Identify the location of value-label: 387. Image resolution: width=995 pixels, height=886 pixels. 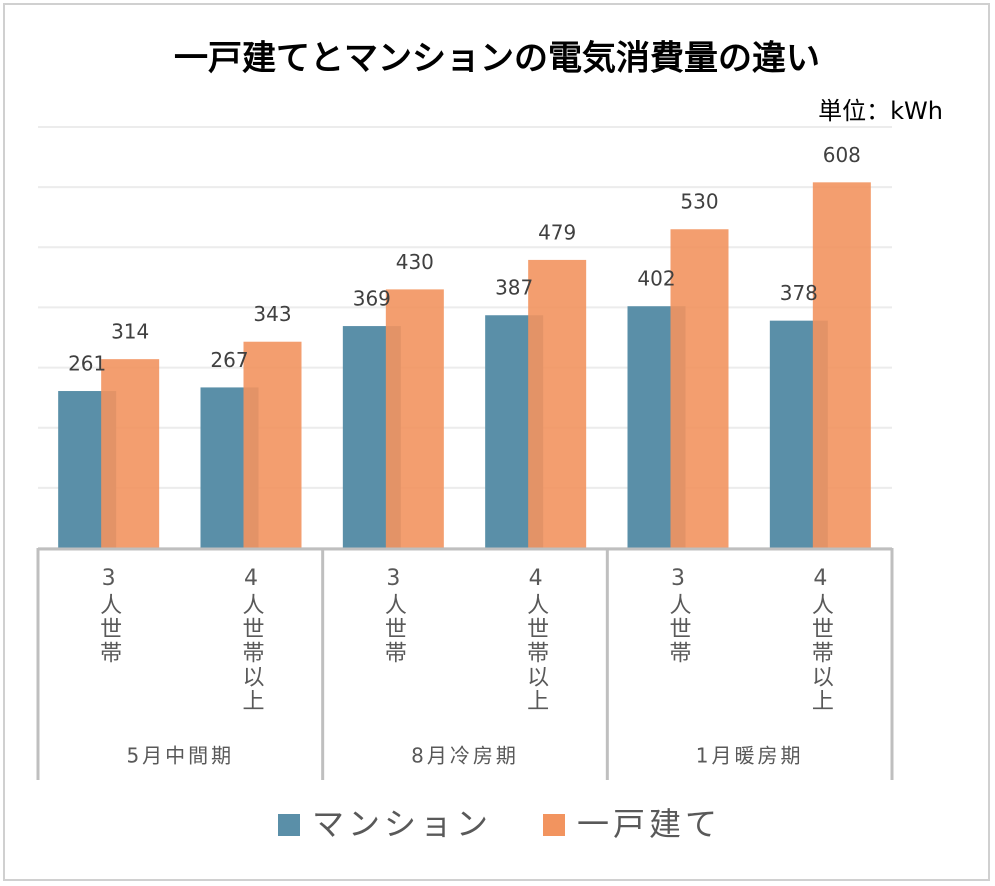
(514, 288).